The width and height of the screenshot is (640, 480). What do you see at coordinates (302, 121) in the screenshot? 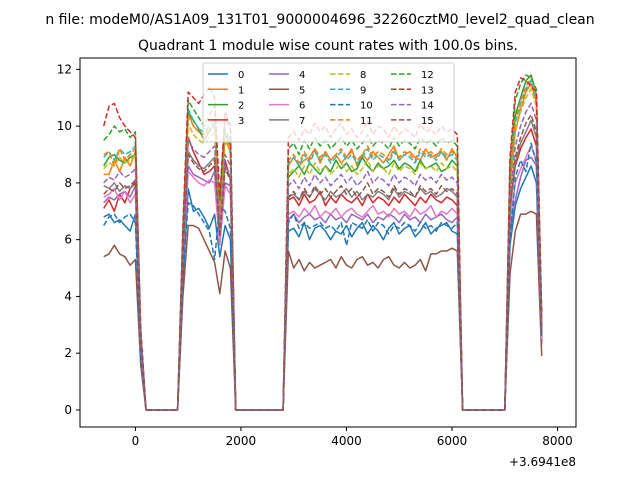
I see `legend-label-7: 7` at bounding box center [302, 121].